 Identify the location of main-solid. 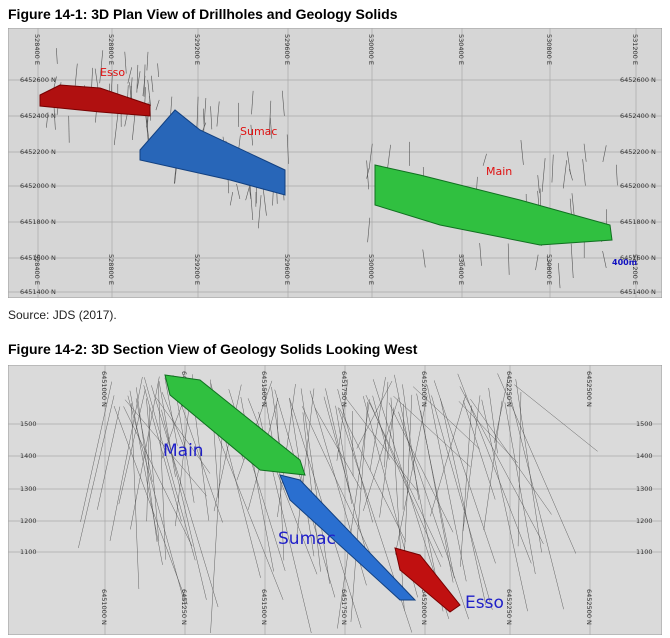
(493, 205).